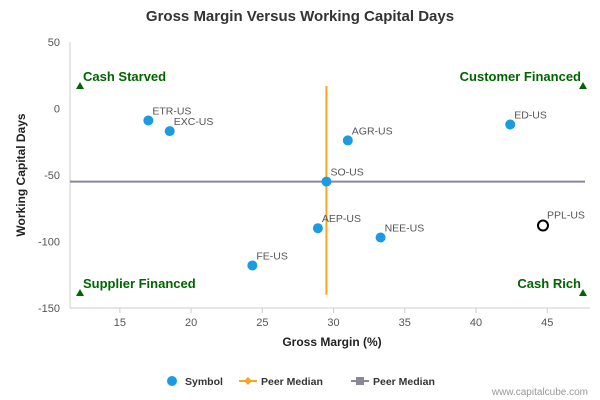 The width and height of the screenshot is (600, 400). I want to click on x-tick-label: 35, so click(405, 323).